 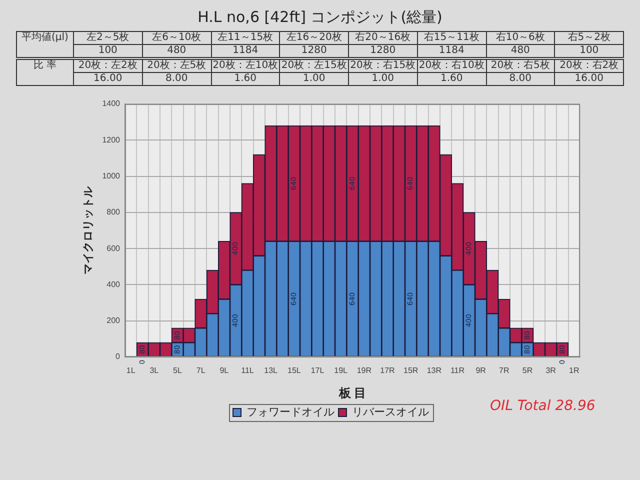 What do you see at coordinates (177, 371) in the screenshot?
I see `x-tick-label: 5L` at bounding box center [177, 371].